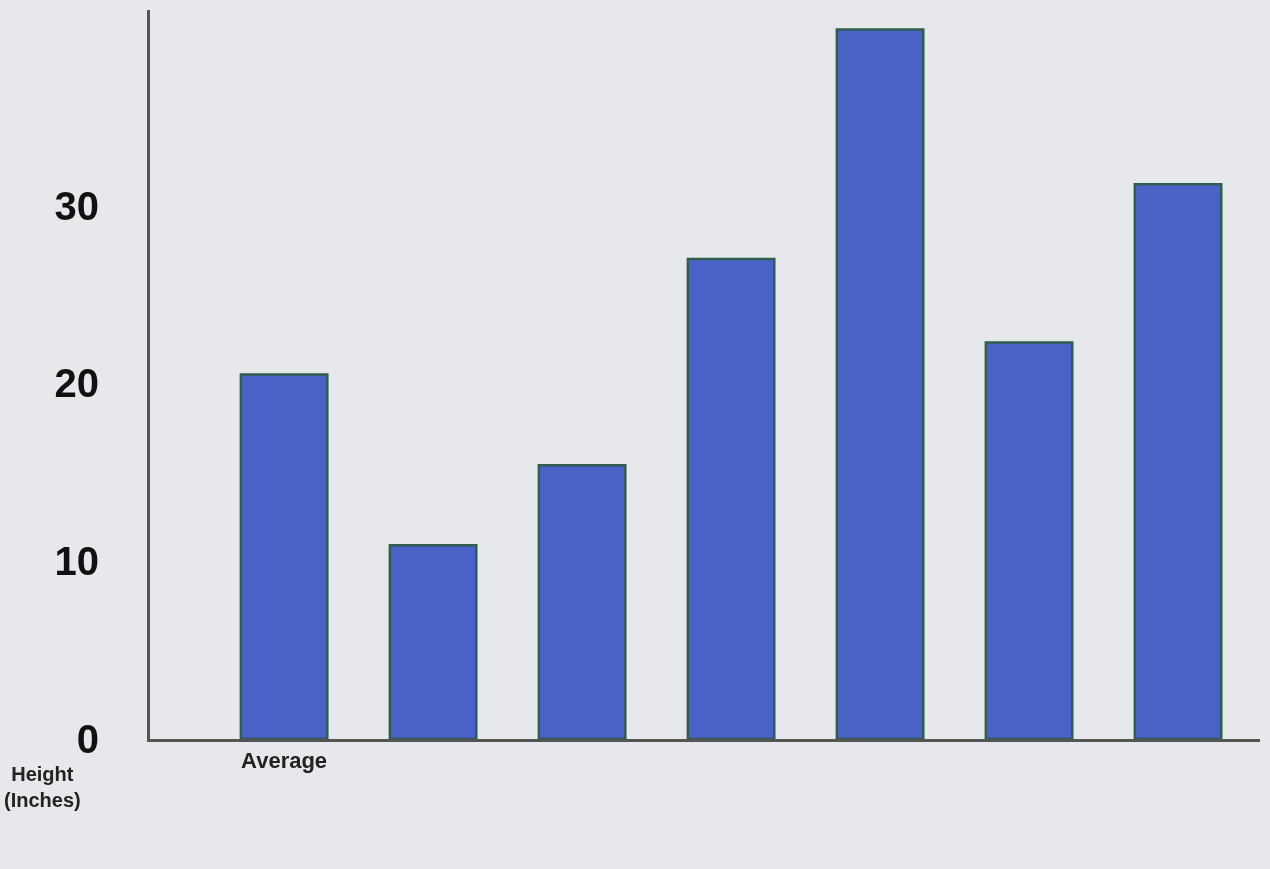  Describe the element at coordinates (76, 561) in the screenshot. I see `y-tick-label: 10` at that location.